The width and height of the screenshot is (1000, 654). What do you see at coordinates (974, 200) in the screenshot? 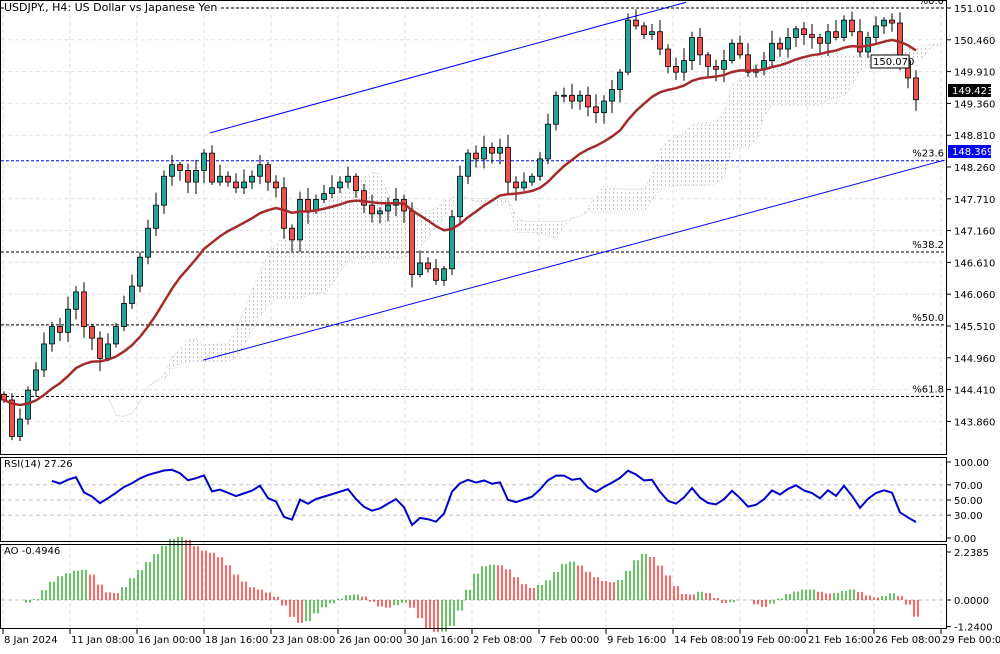
I see `y-tick-label: 147.710` at bounding box center [974, 200].